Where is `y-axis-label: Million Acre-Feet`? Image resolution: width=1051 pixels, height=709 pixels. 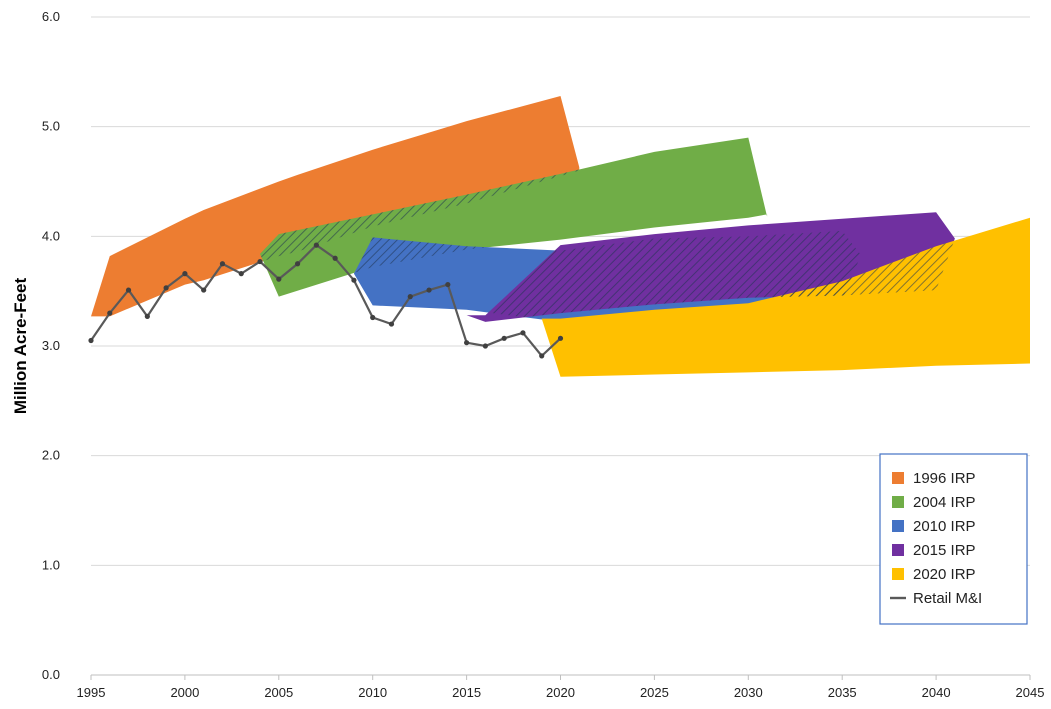 y-axis-label: Million Acre-Feet is located at coordinates (20, 346).